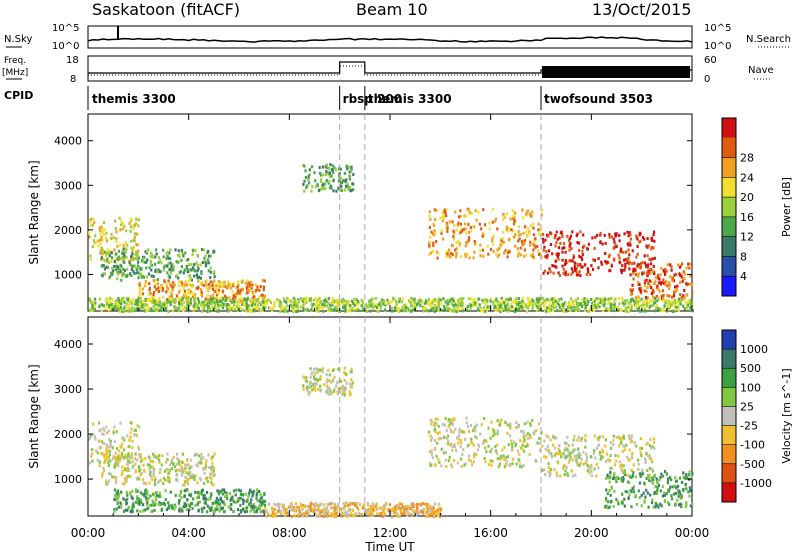  Describe the element at coordinates (717, 28) in the screenshot. I see `noise-tick-right-top: 10^5` at that location.